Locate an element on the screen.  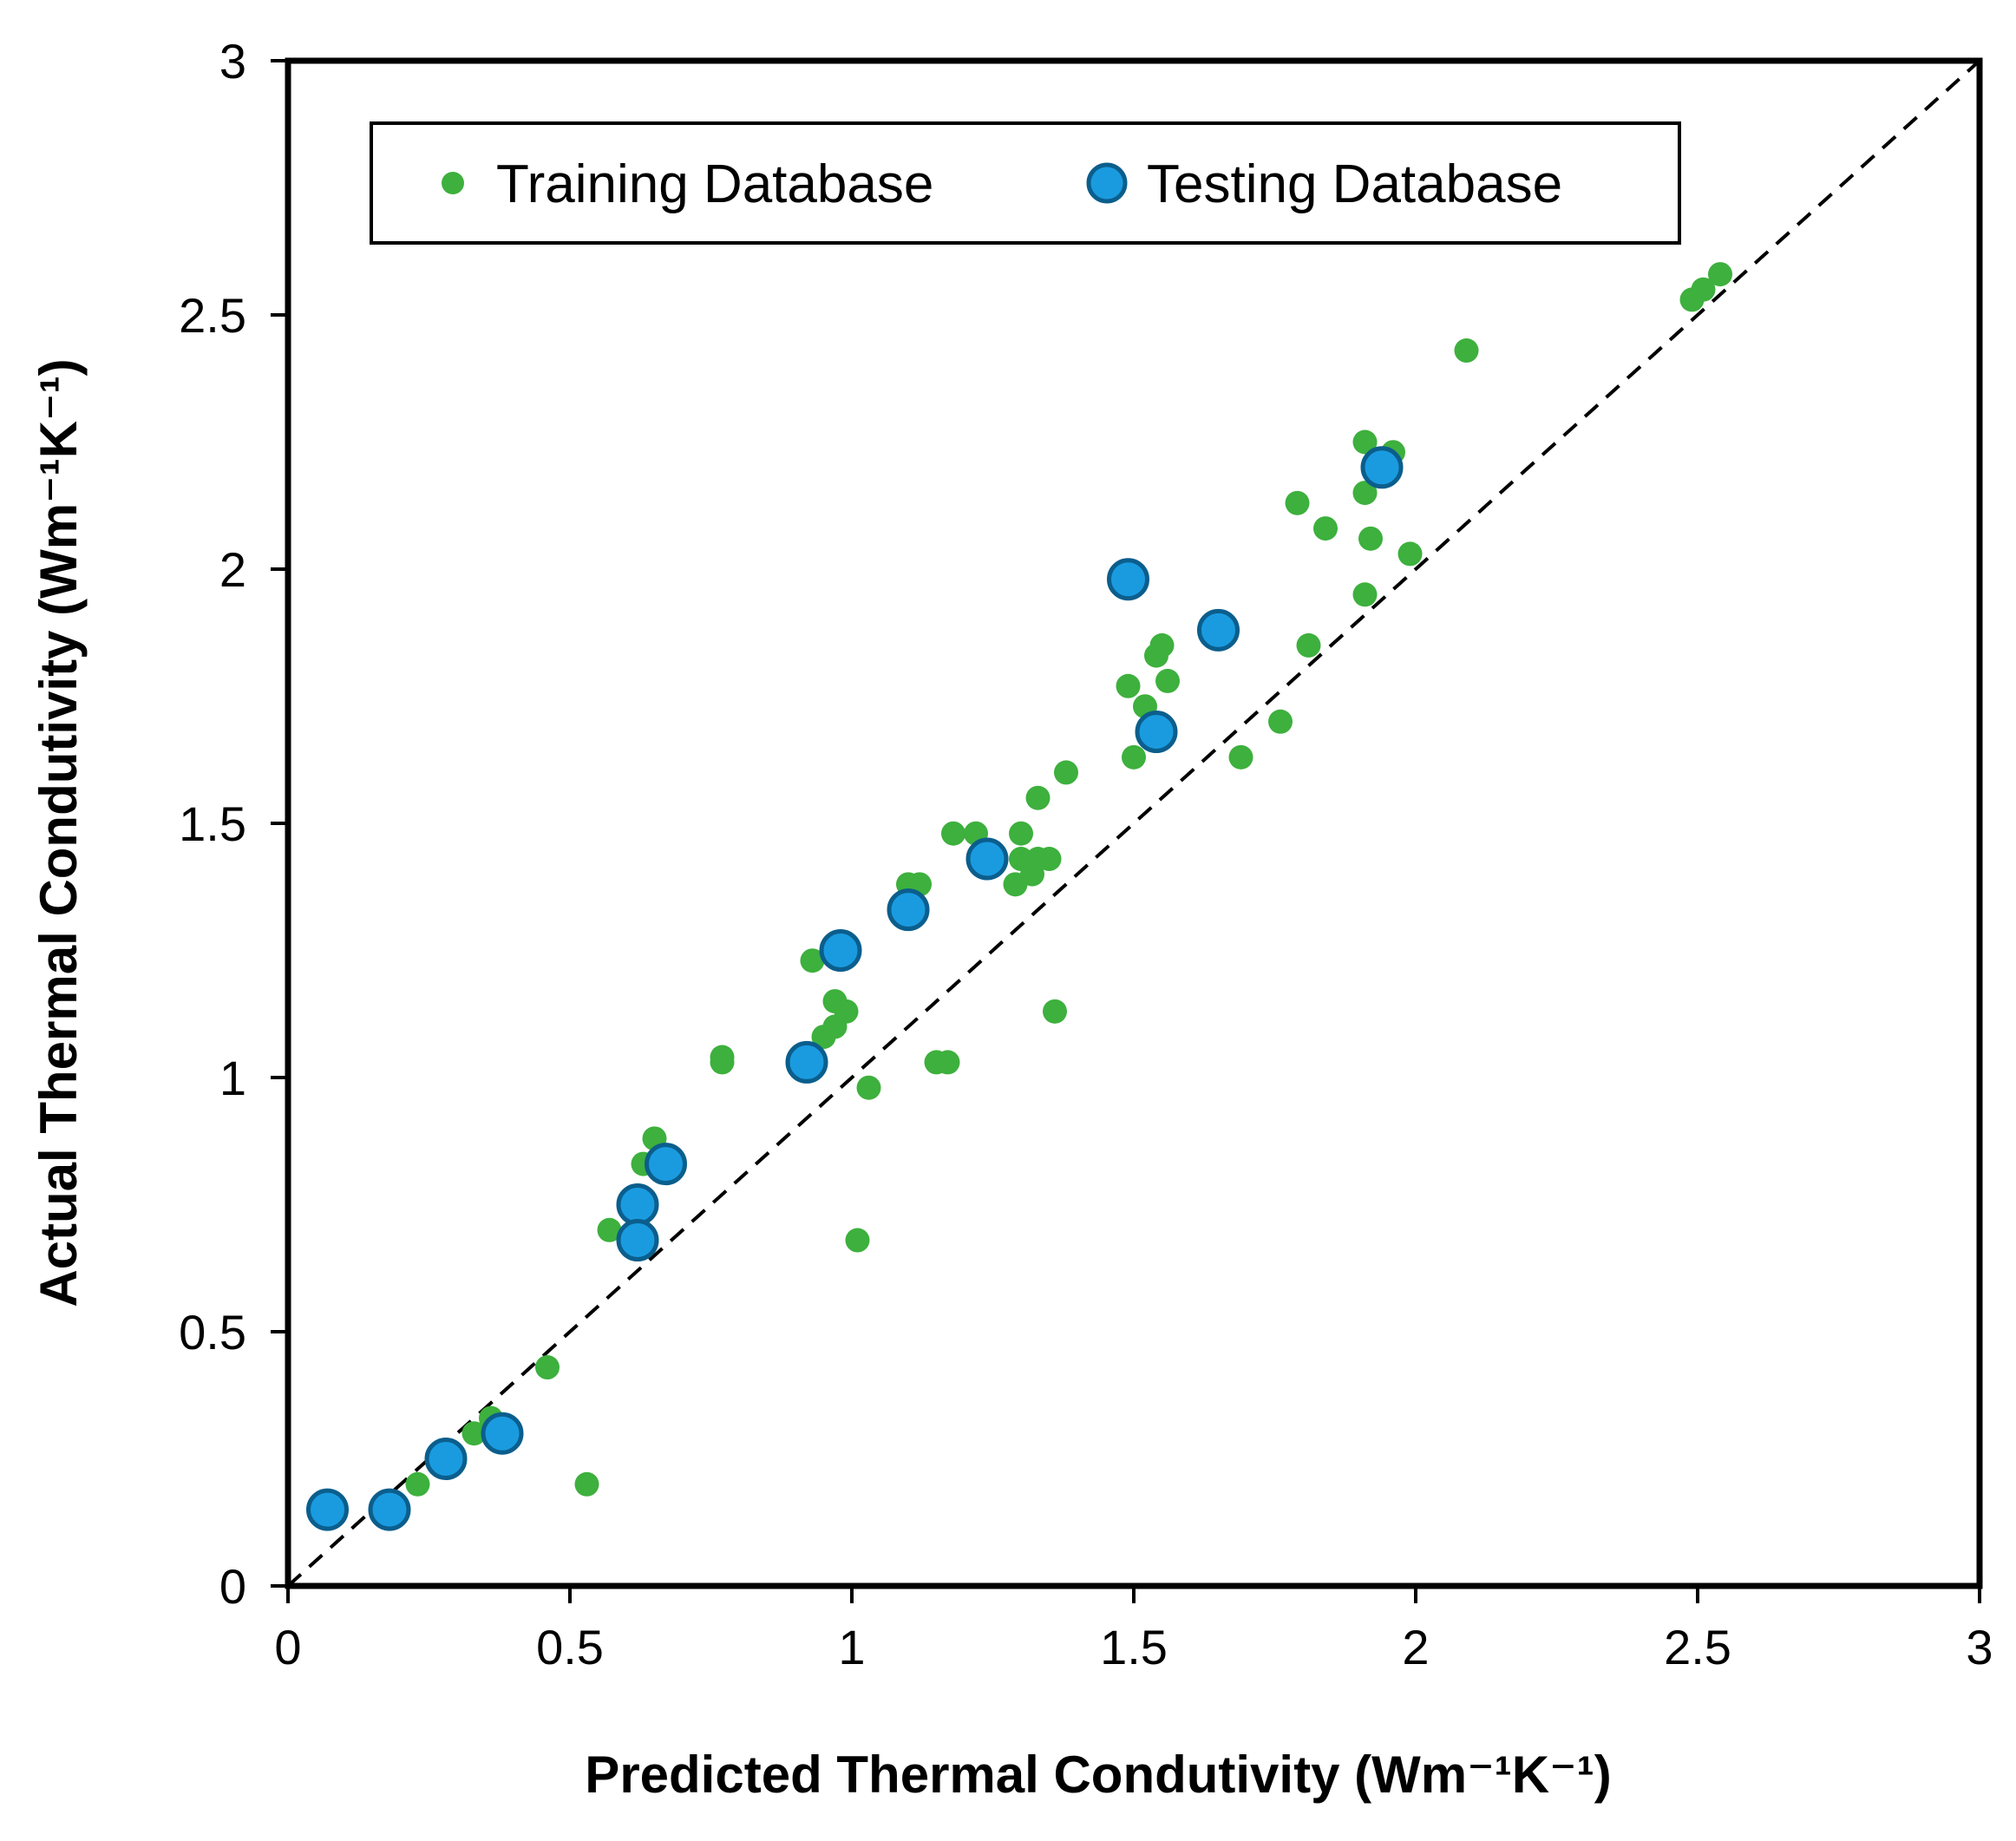
legend-training-label: Training Database is located at coordinates (714, 184).